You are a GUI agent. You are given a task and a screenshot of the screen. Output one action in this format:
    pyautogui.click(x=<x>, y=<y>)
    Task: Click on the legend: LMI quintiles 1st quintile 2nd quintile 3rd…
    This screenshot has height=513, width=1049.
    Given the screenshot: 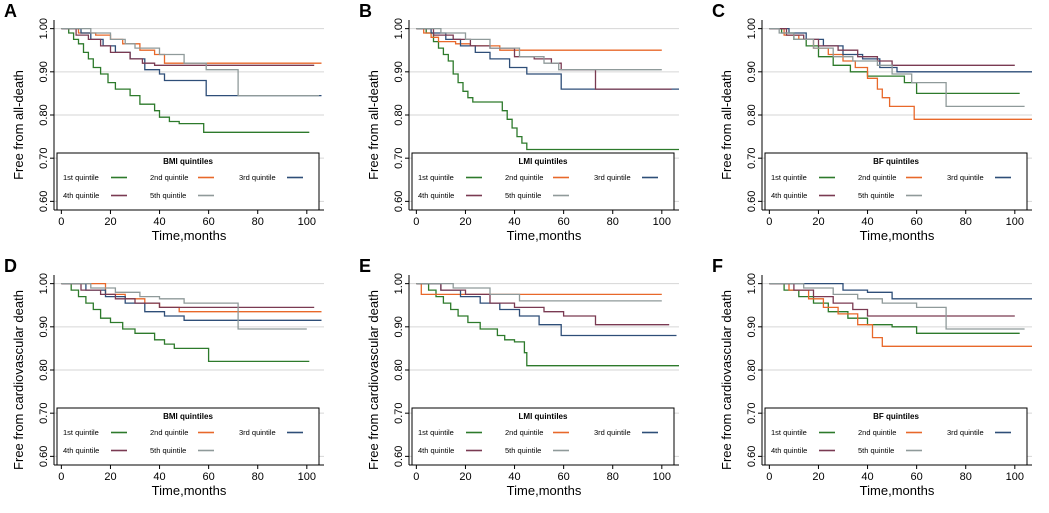 What is the action you would take?
    pyautogui.click(x=543, y=436)
    